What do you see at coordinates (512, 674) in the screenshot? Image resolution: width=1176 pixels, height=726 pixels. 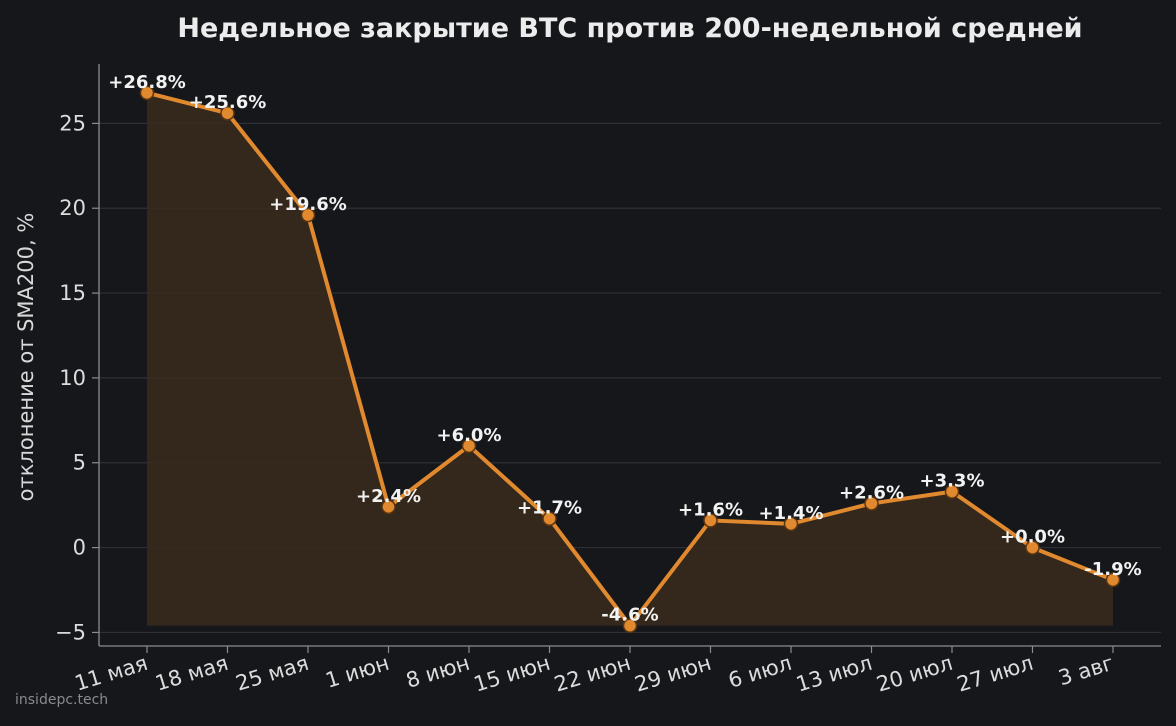 I see `x-tick-label: 15 июн` at bounding box center [512, 674].